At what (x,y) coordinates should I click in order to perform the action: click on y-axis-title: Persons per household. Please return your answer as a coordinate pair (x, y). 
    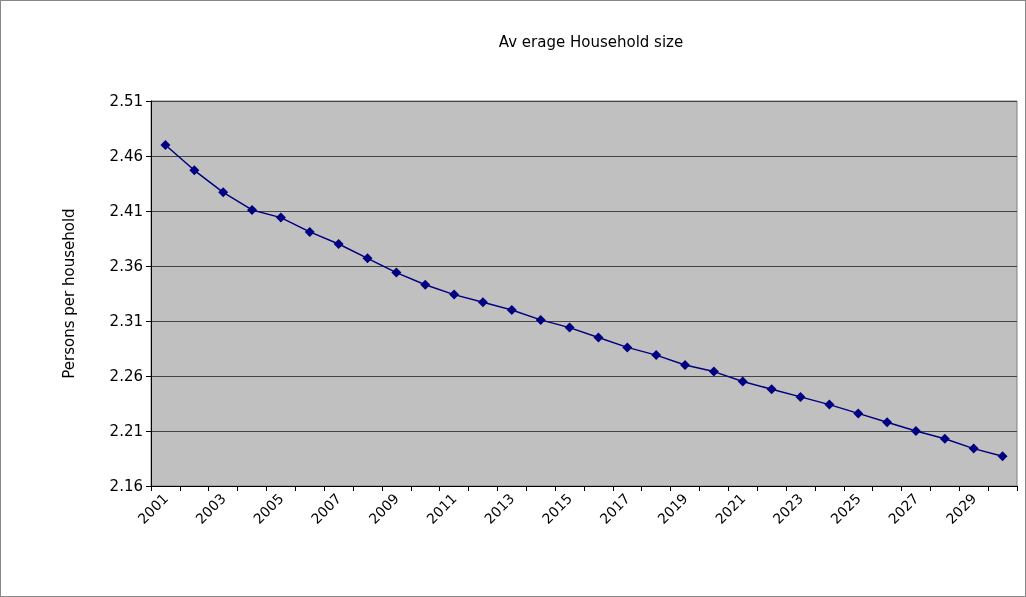
    Looking at the image, I should click on (68, 293).